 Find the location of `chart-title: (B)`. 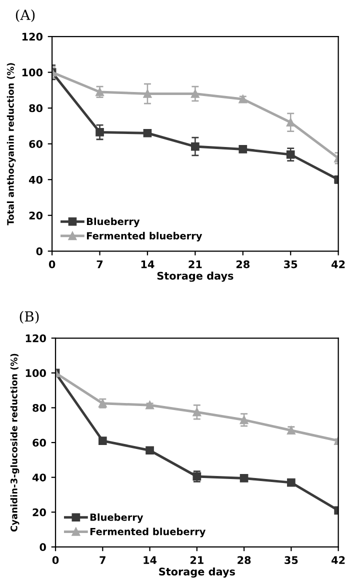

chart-title: (B) is located at coordinates (29, 317).